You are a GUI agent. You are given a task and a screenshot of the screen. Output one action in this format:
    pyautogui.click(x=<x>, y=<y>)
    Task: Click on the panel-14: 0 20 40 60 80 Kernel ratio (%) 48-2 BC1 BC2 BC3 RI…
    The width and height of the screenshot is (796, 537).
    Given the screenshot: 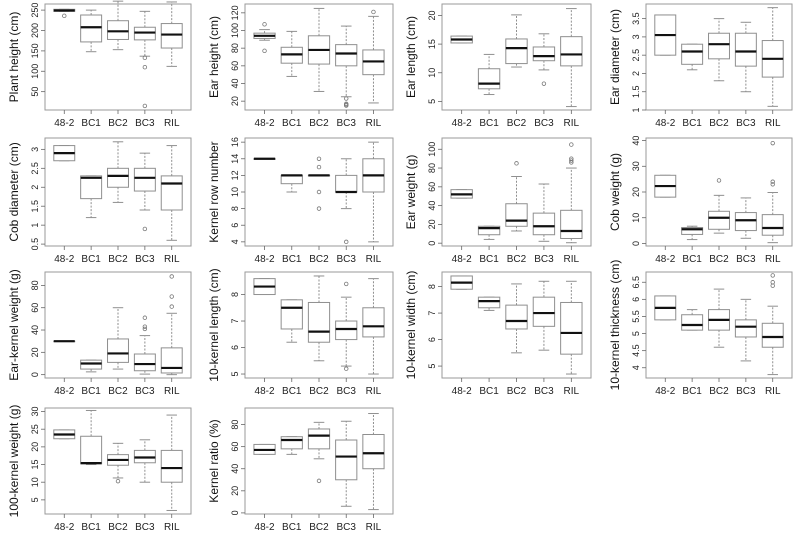 What is the action you would take?
    pyautogui.click(x=300, y=470)
    